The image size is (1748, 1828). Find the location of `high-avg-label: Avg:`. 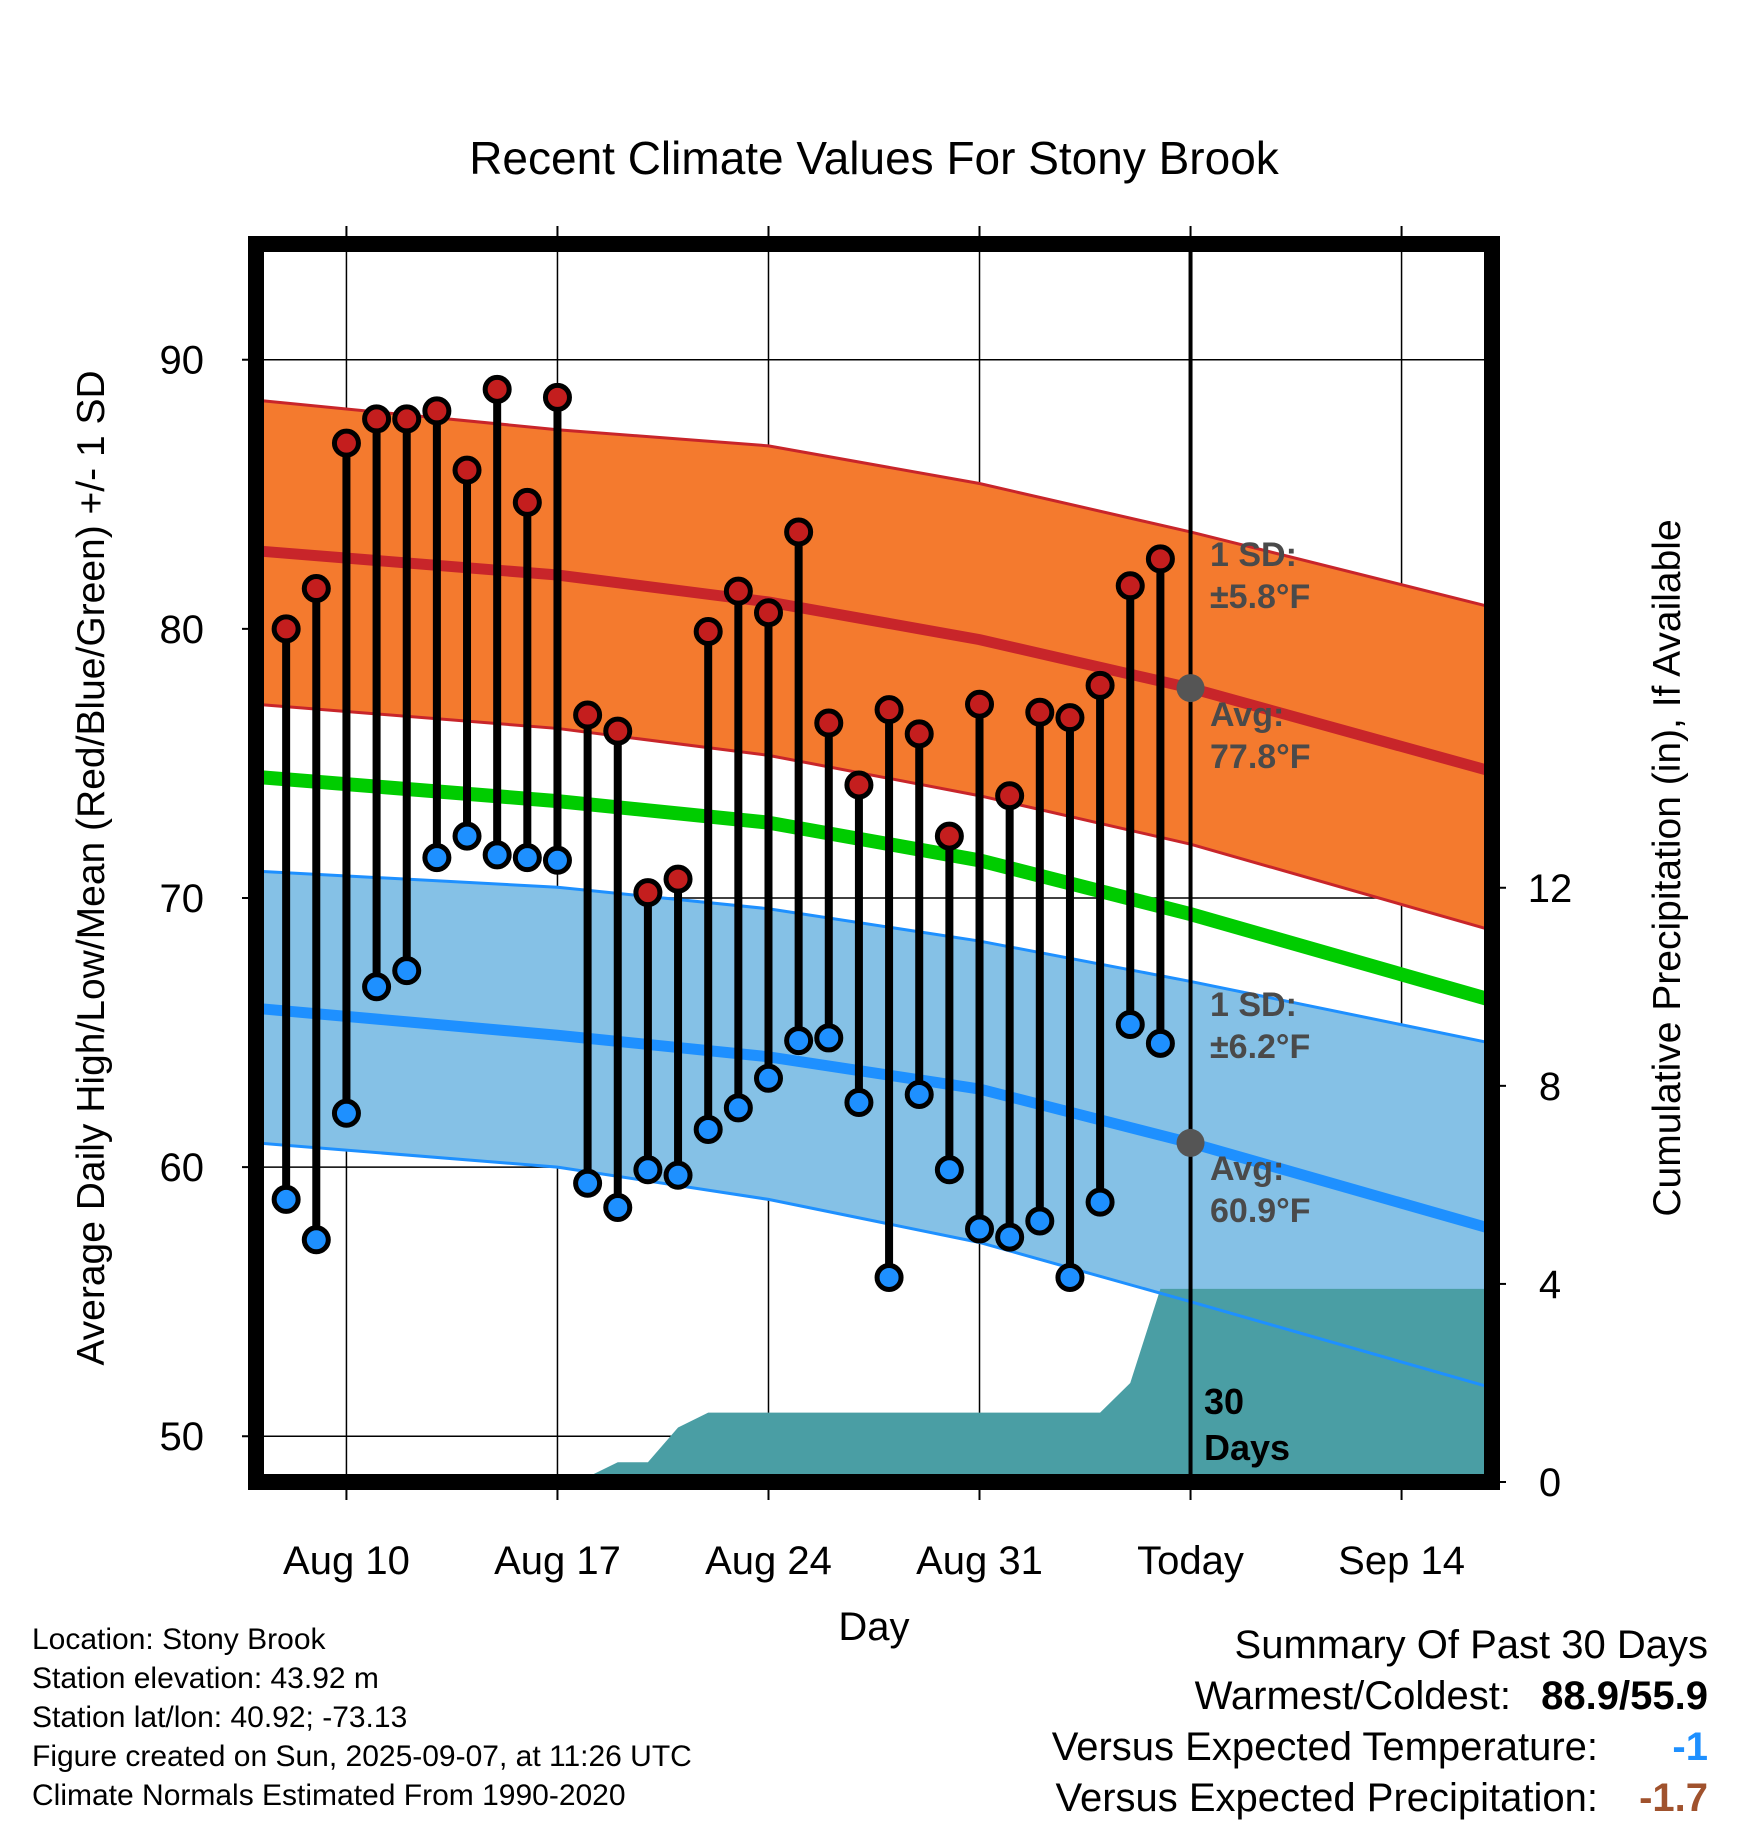

high-avg-label: Avg: is located at coordinates (1247, 715).